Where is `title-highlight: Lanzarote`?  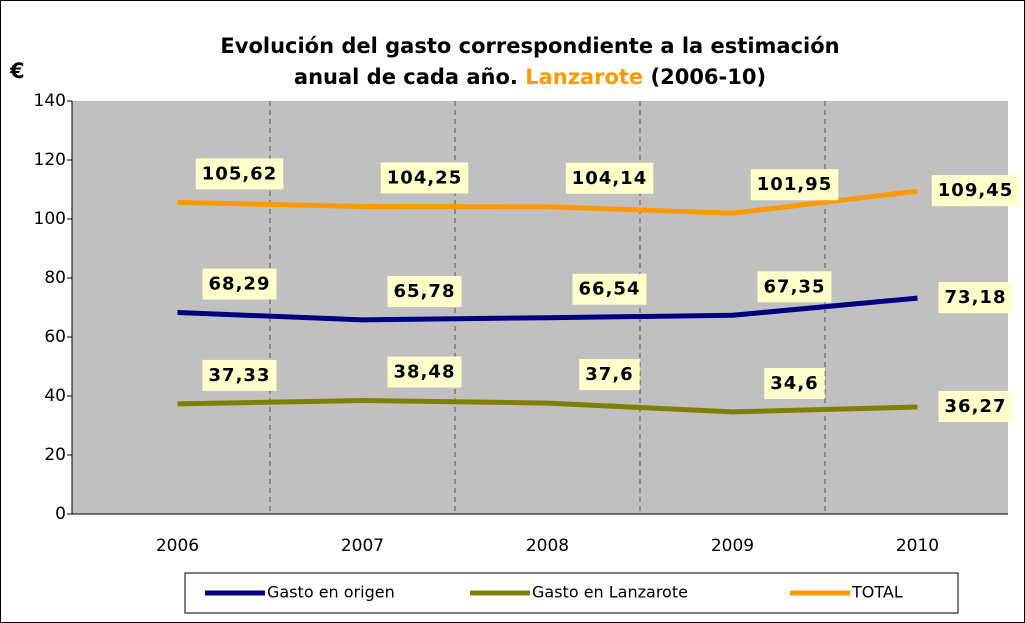 title-highlight: Lanzarote is located at coordinates (584, 77).